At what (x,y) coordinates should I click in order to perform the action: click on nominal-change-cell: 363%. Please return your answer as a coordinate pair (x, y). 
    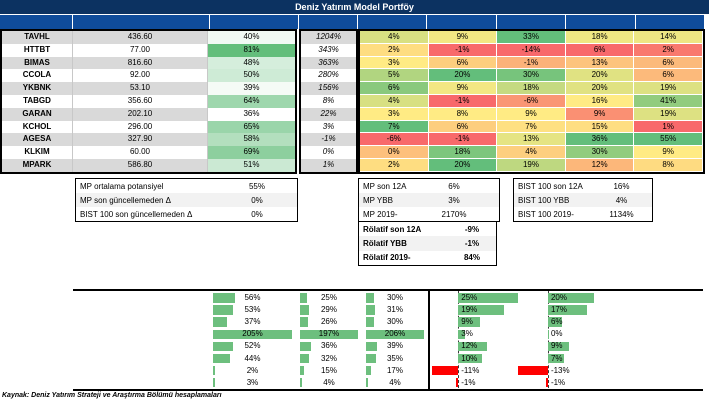
    Looking at the image, I should click on (328, 62).